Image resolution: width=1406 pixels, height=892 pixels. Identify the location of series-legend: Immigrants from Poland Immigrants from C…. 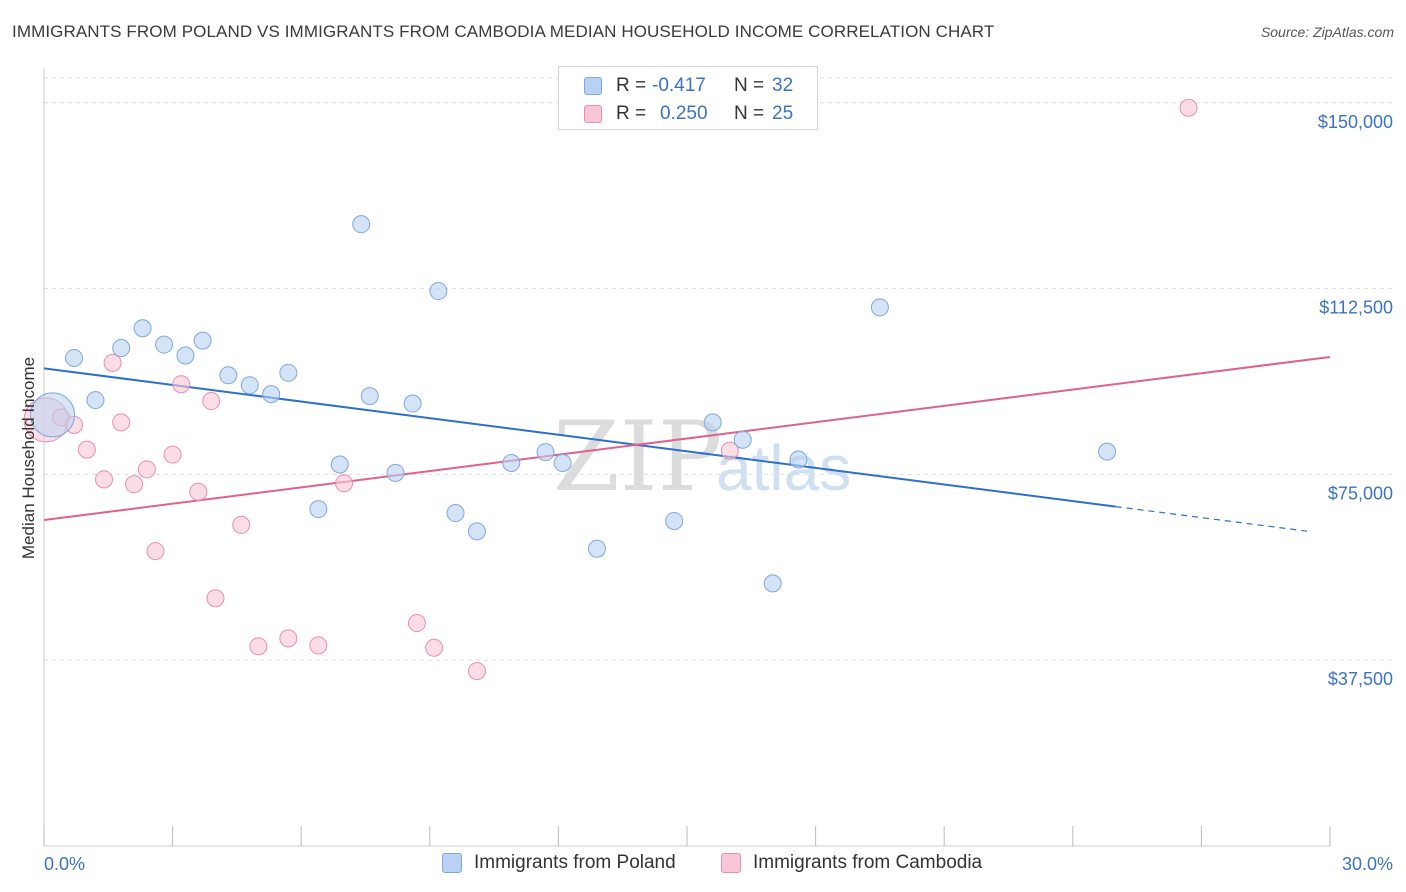
(703, 864).